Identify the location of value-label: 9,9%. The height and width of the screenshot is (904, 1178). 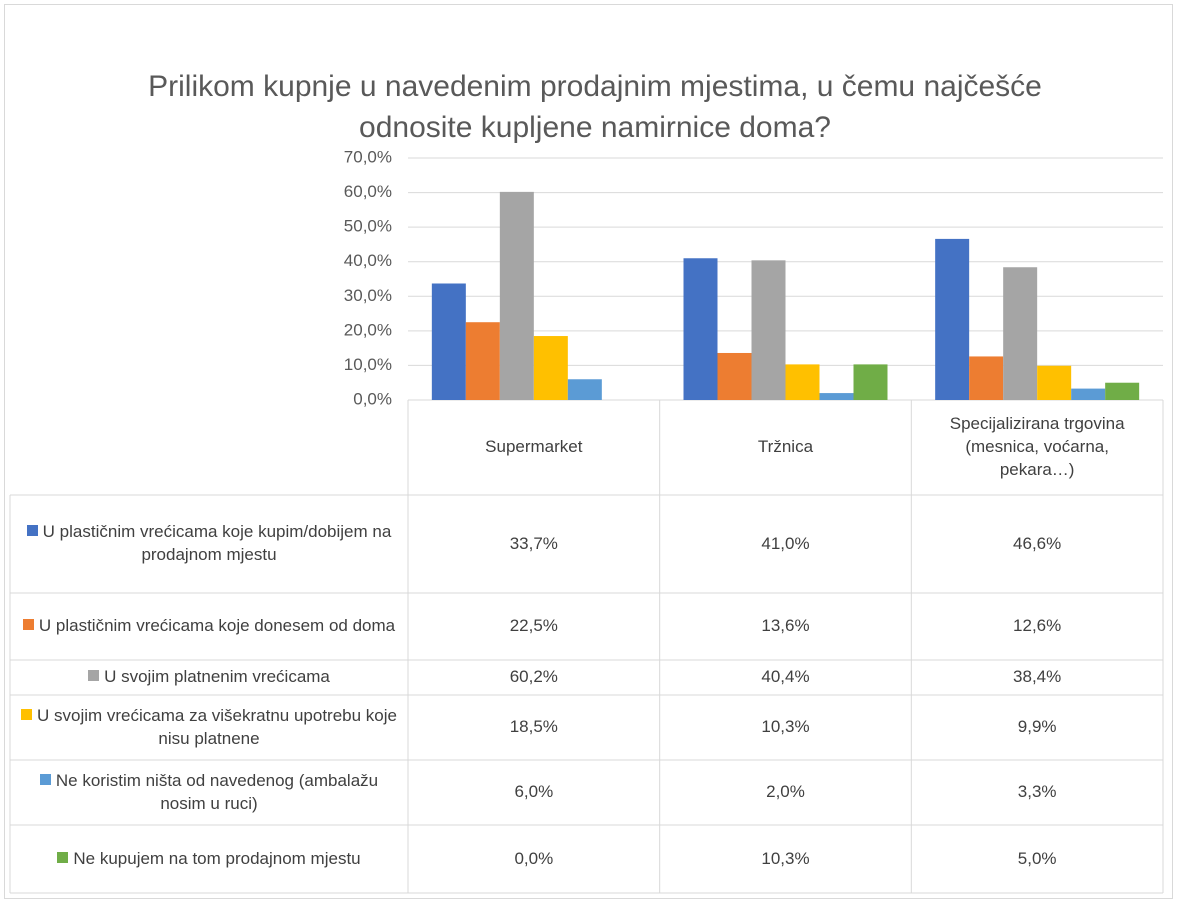
(1037, 727).